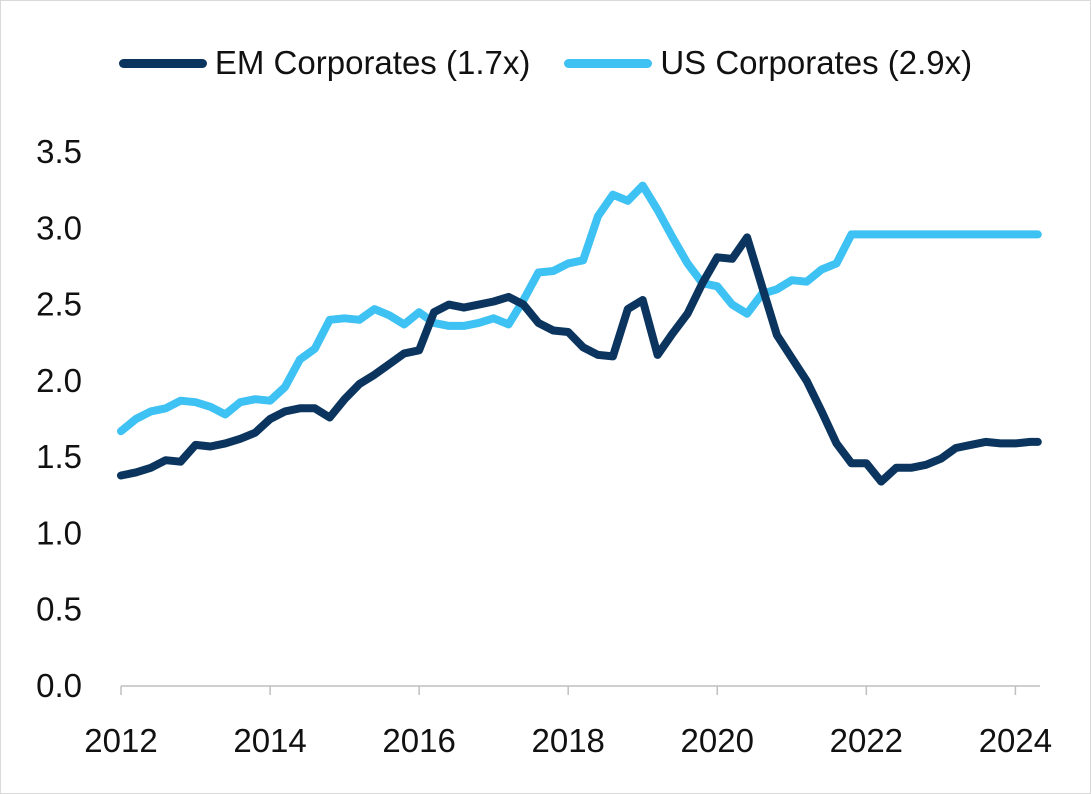  What do you see at coordinates (418, 740) in the screenshot?
I see `x-tick-label: 2016` at bounding box center [418, 740].